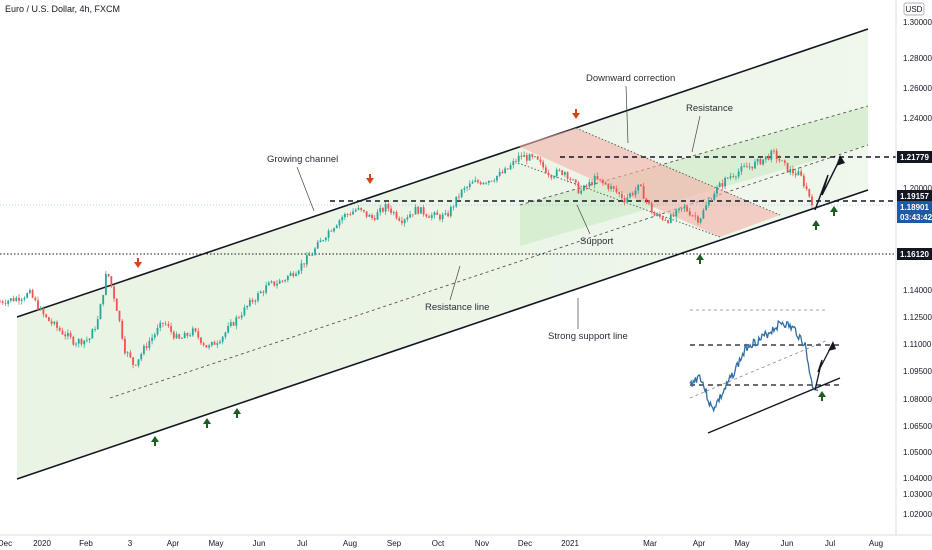  What do you see at coordinates (840, 160) in the screenshot?
I see `projection-arrow-head` at bounding box center [840, 160].